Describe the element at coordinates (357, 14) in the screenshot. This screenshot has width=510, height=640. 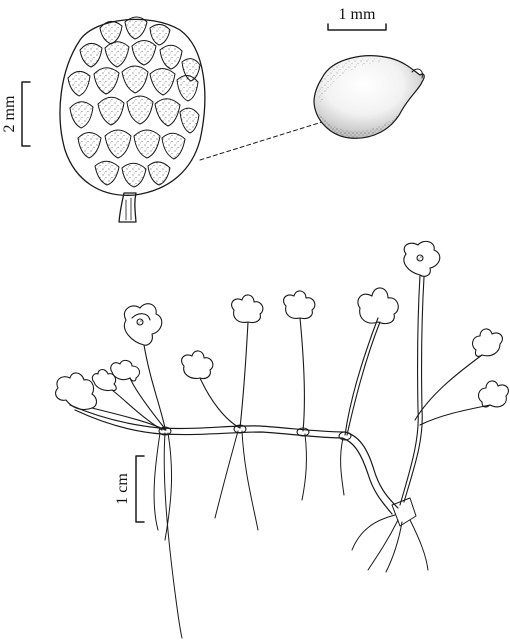
I see `scale-bar-1mm-label: 1 mm` at that location.